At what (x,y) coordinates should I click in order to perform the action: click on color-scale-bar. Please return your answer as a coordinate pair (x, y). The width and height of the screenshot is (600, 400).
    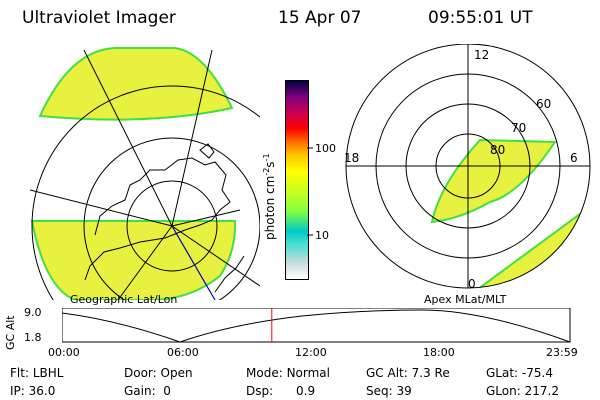
    Looking at the image, I should click on (297, 180).